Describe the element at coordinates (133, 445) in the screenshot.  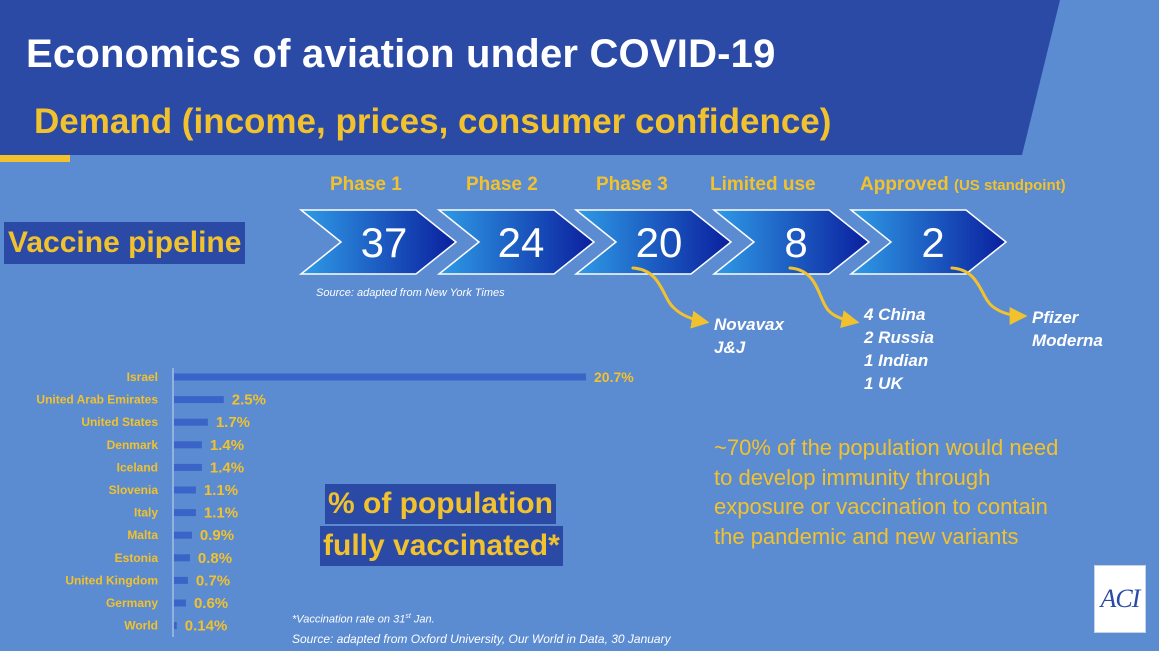
I see `category-label: Denmark` at that location.